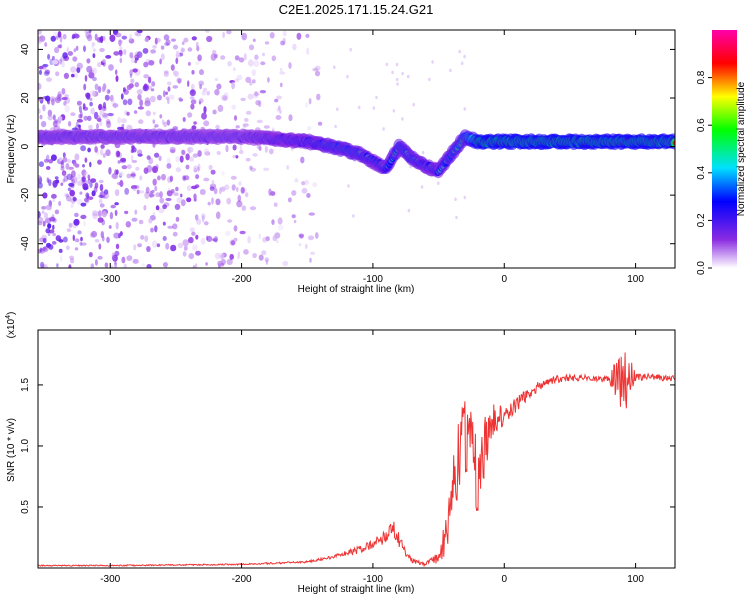 The height and width of the screenshot is (600, 750). What do you see at coordinates (8, 317) in the screenshot?
I see `snr-multiplier-exp: 4` at bounding box center [8, 317].